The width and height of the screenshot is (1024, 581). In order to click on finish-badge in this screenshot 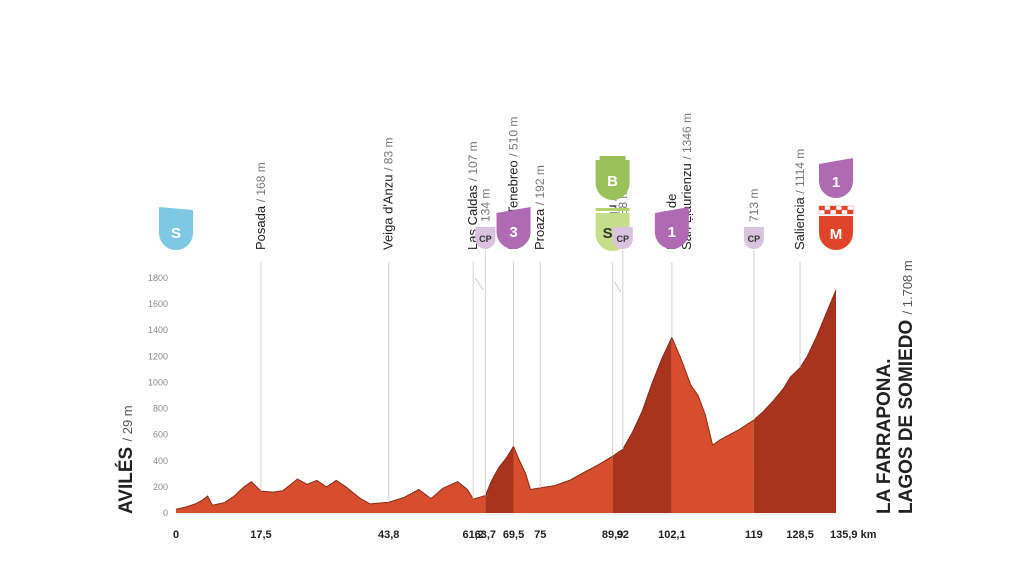, I will do `click(836, 233)`.